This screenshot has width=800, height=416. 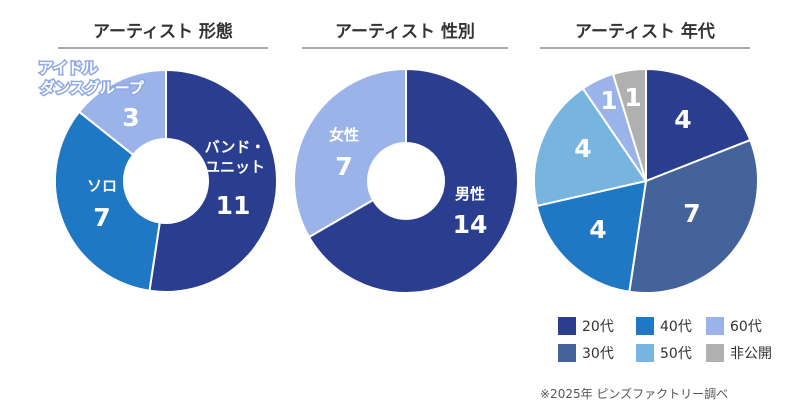 What do you see at coordinates (92, 88) in the screenshot?
I see `slice-name-label: ダンスグループ` at bounding box center [92, 88].